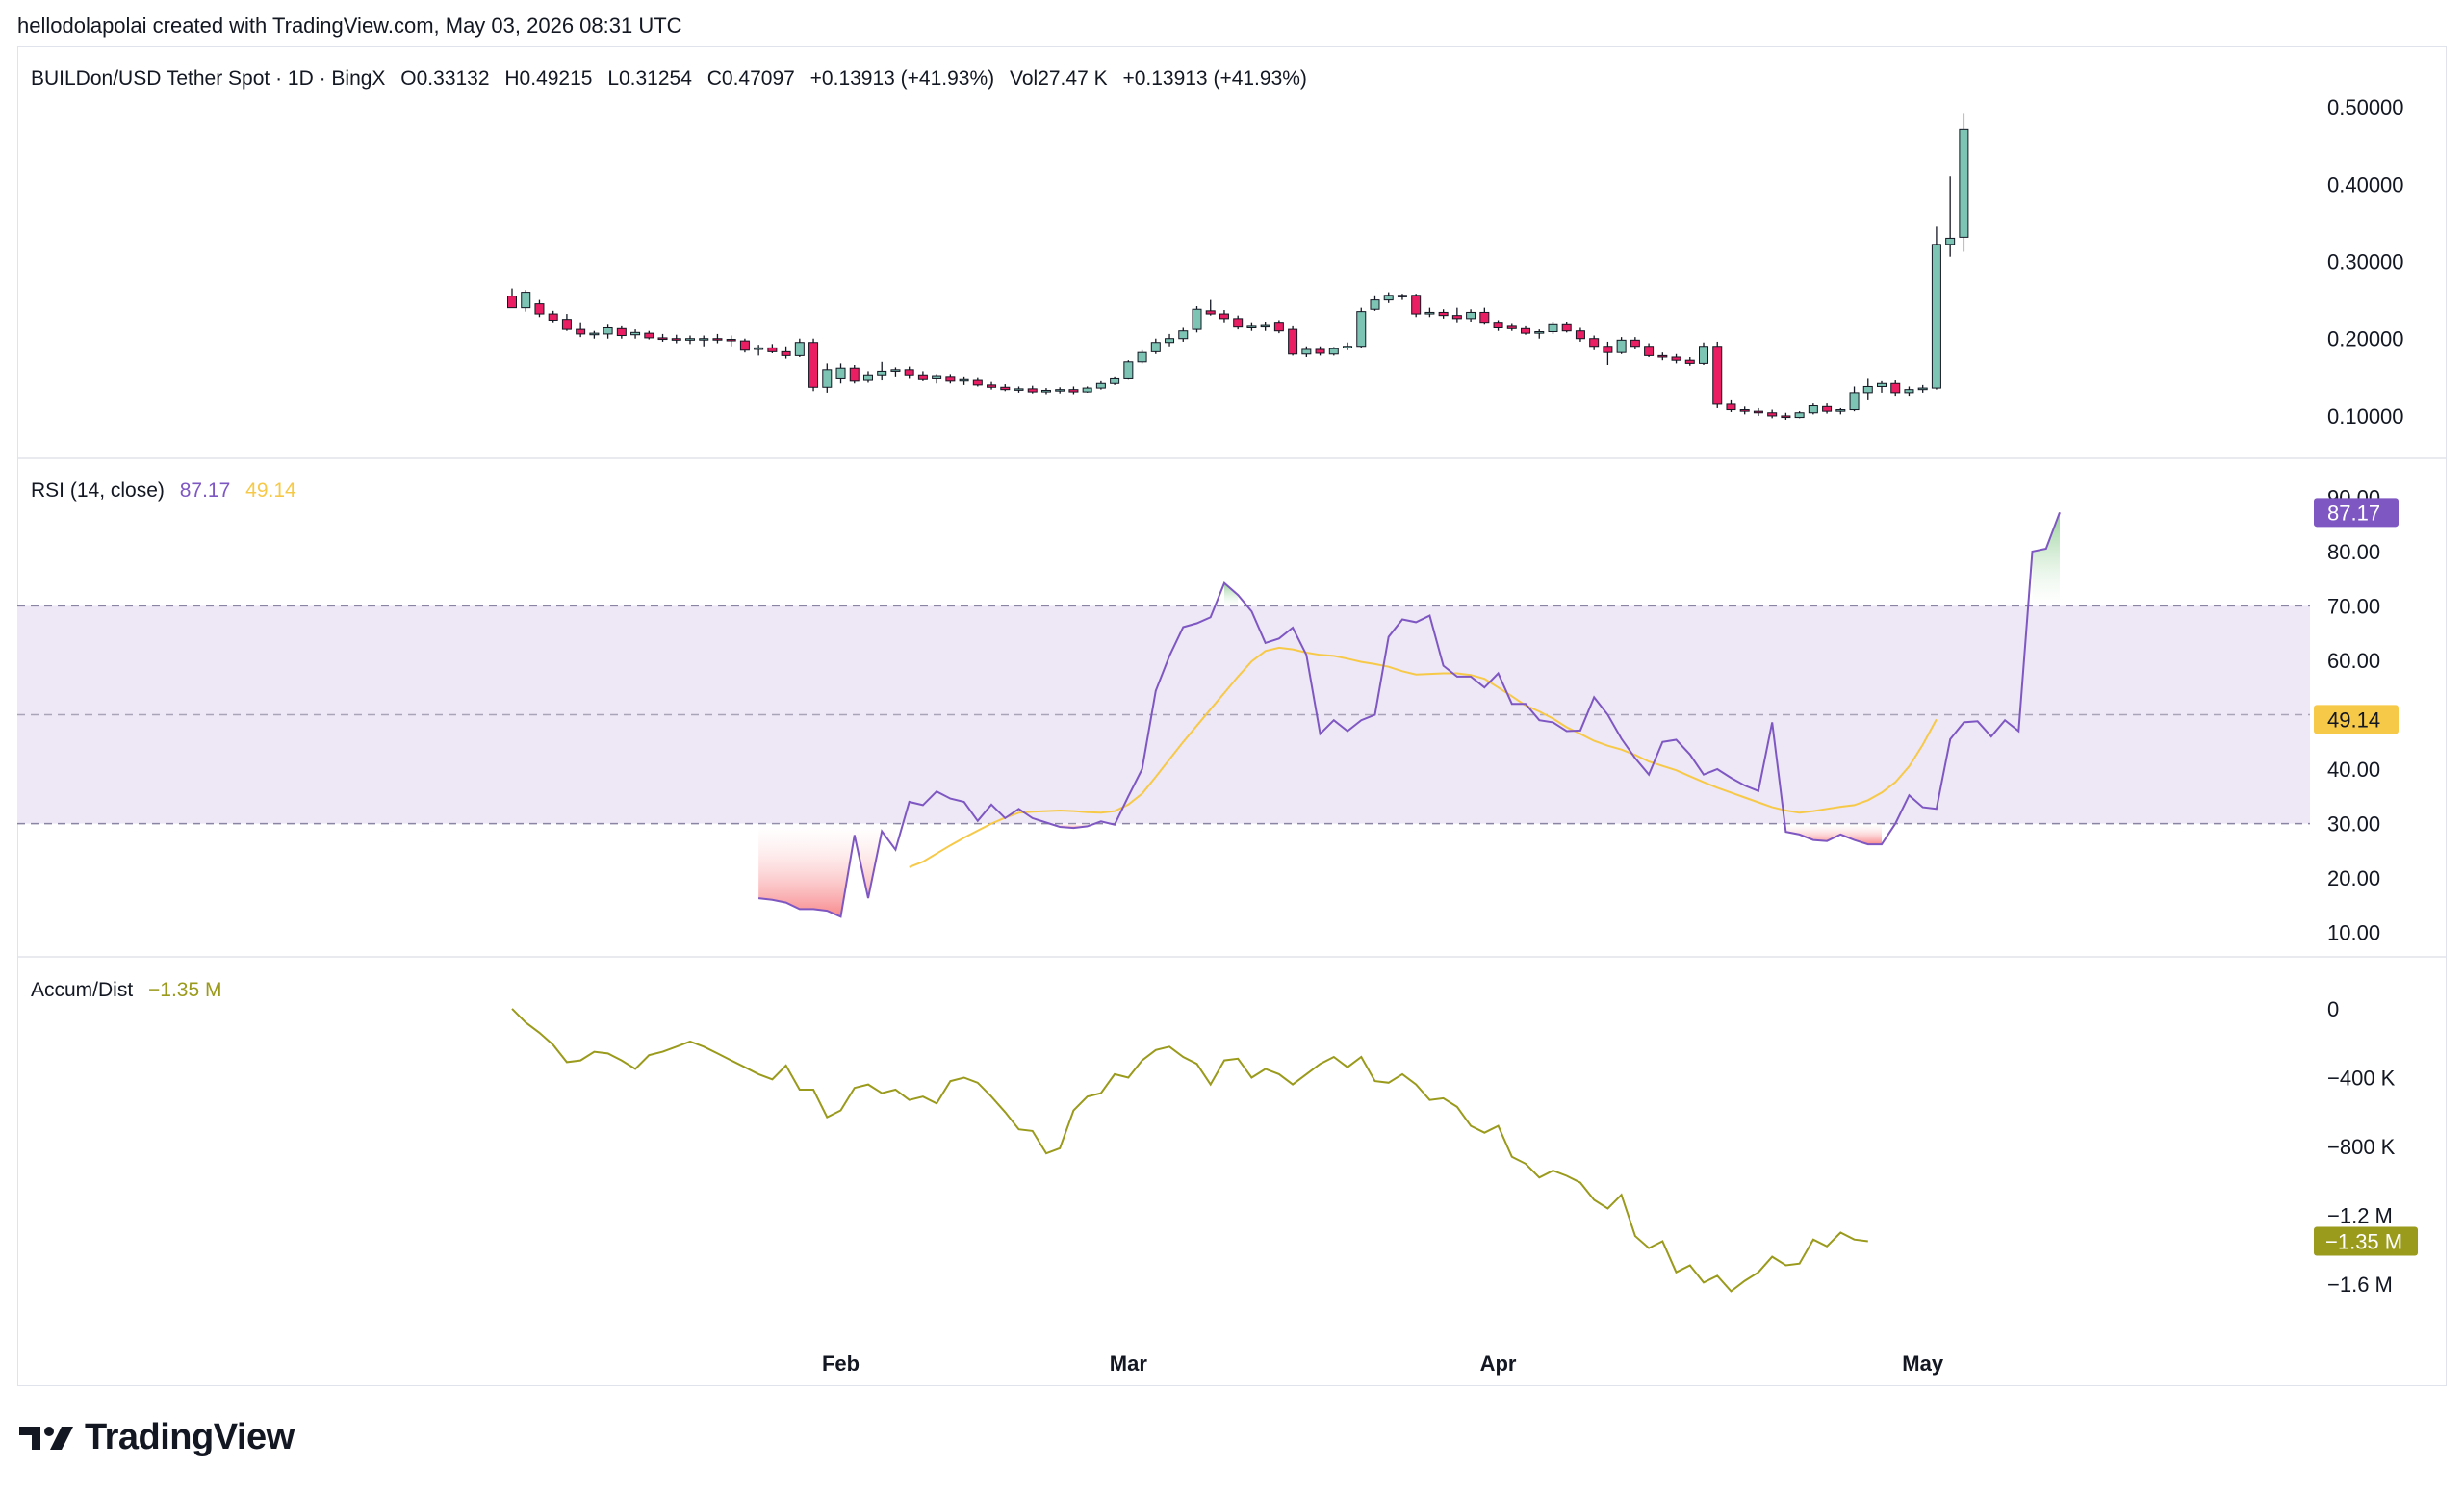  Describe the element at coordinates (827, 870) in the screenshot. I see `rsi-oversold-fill` at that location.